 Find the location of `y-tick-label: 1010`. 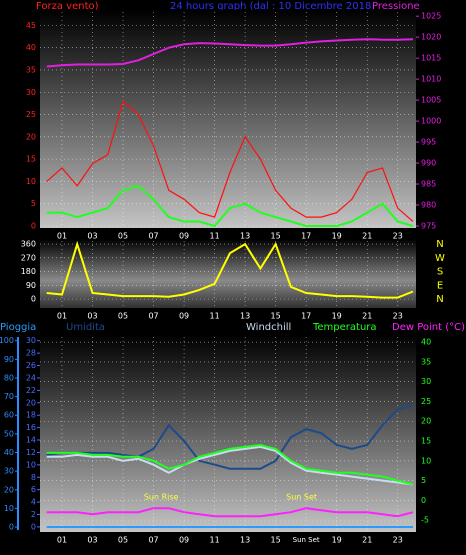

y-tick-label: 1010 is located at coordinates (431, 79).